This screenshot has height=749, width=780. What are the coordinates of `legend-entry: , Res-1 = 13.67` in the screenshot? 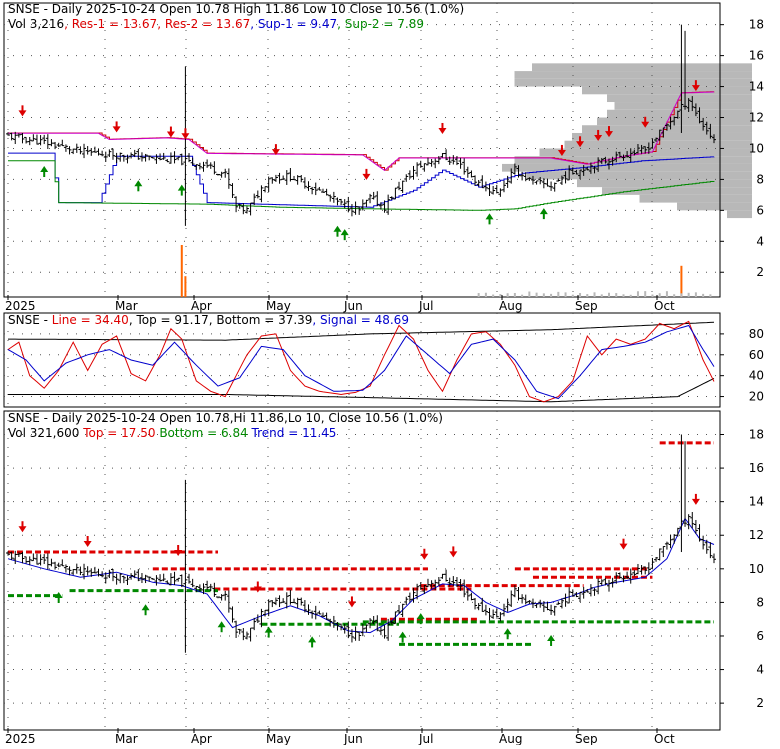 It's located at (110, 24).